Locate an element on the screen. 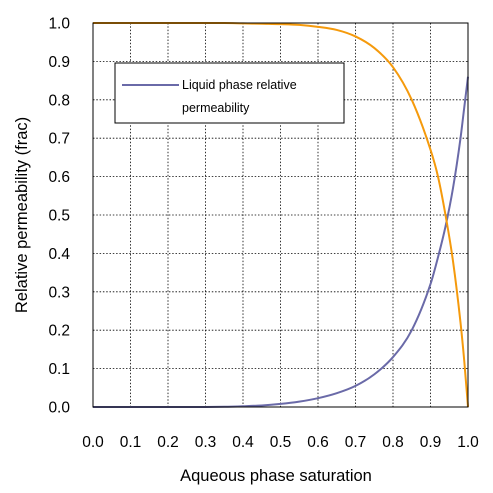 The height and width of the screenshot is (493, 493). y-tick-label: 0.5 is located at coordinates (59, 216).